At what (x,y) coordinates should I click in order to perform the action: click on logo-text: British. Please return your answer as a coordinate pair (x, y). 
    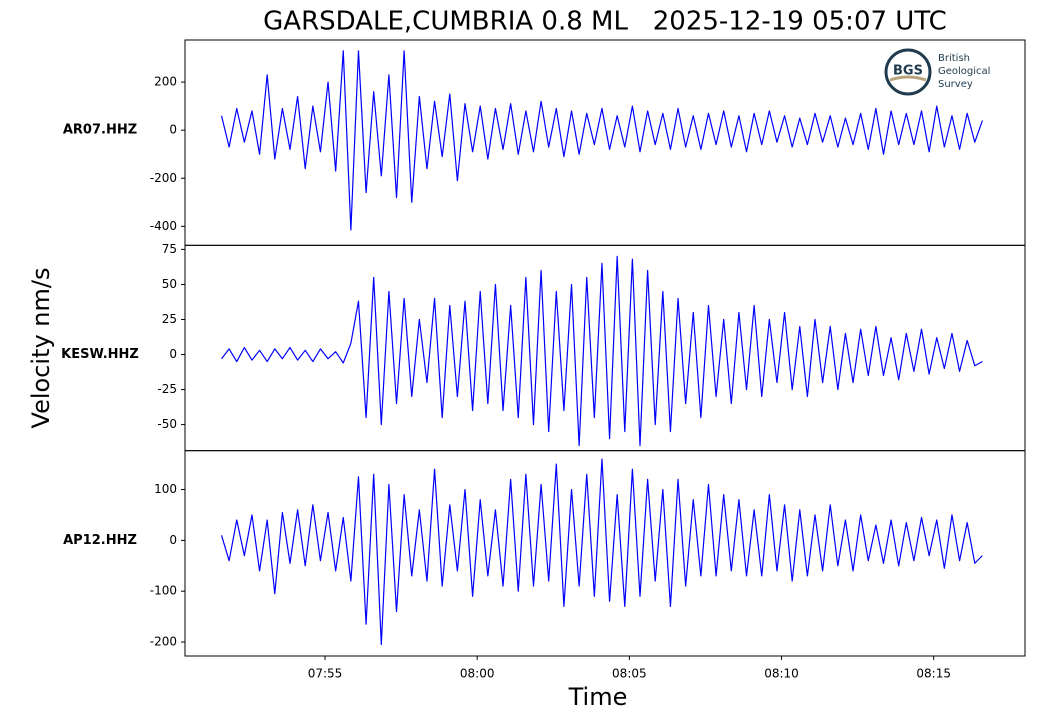
    Looking at the image, I should click on (954, 58).